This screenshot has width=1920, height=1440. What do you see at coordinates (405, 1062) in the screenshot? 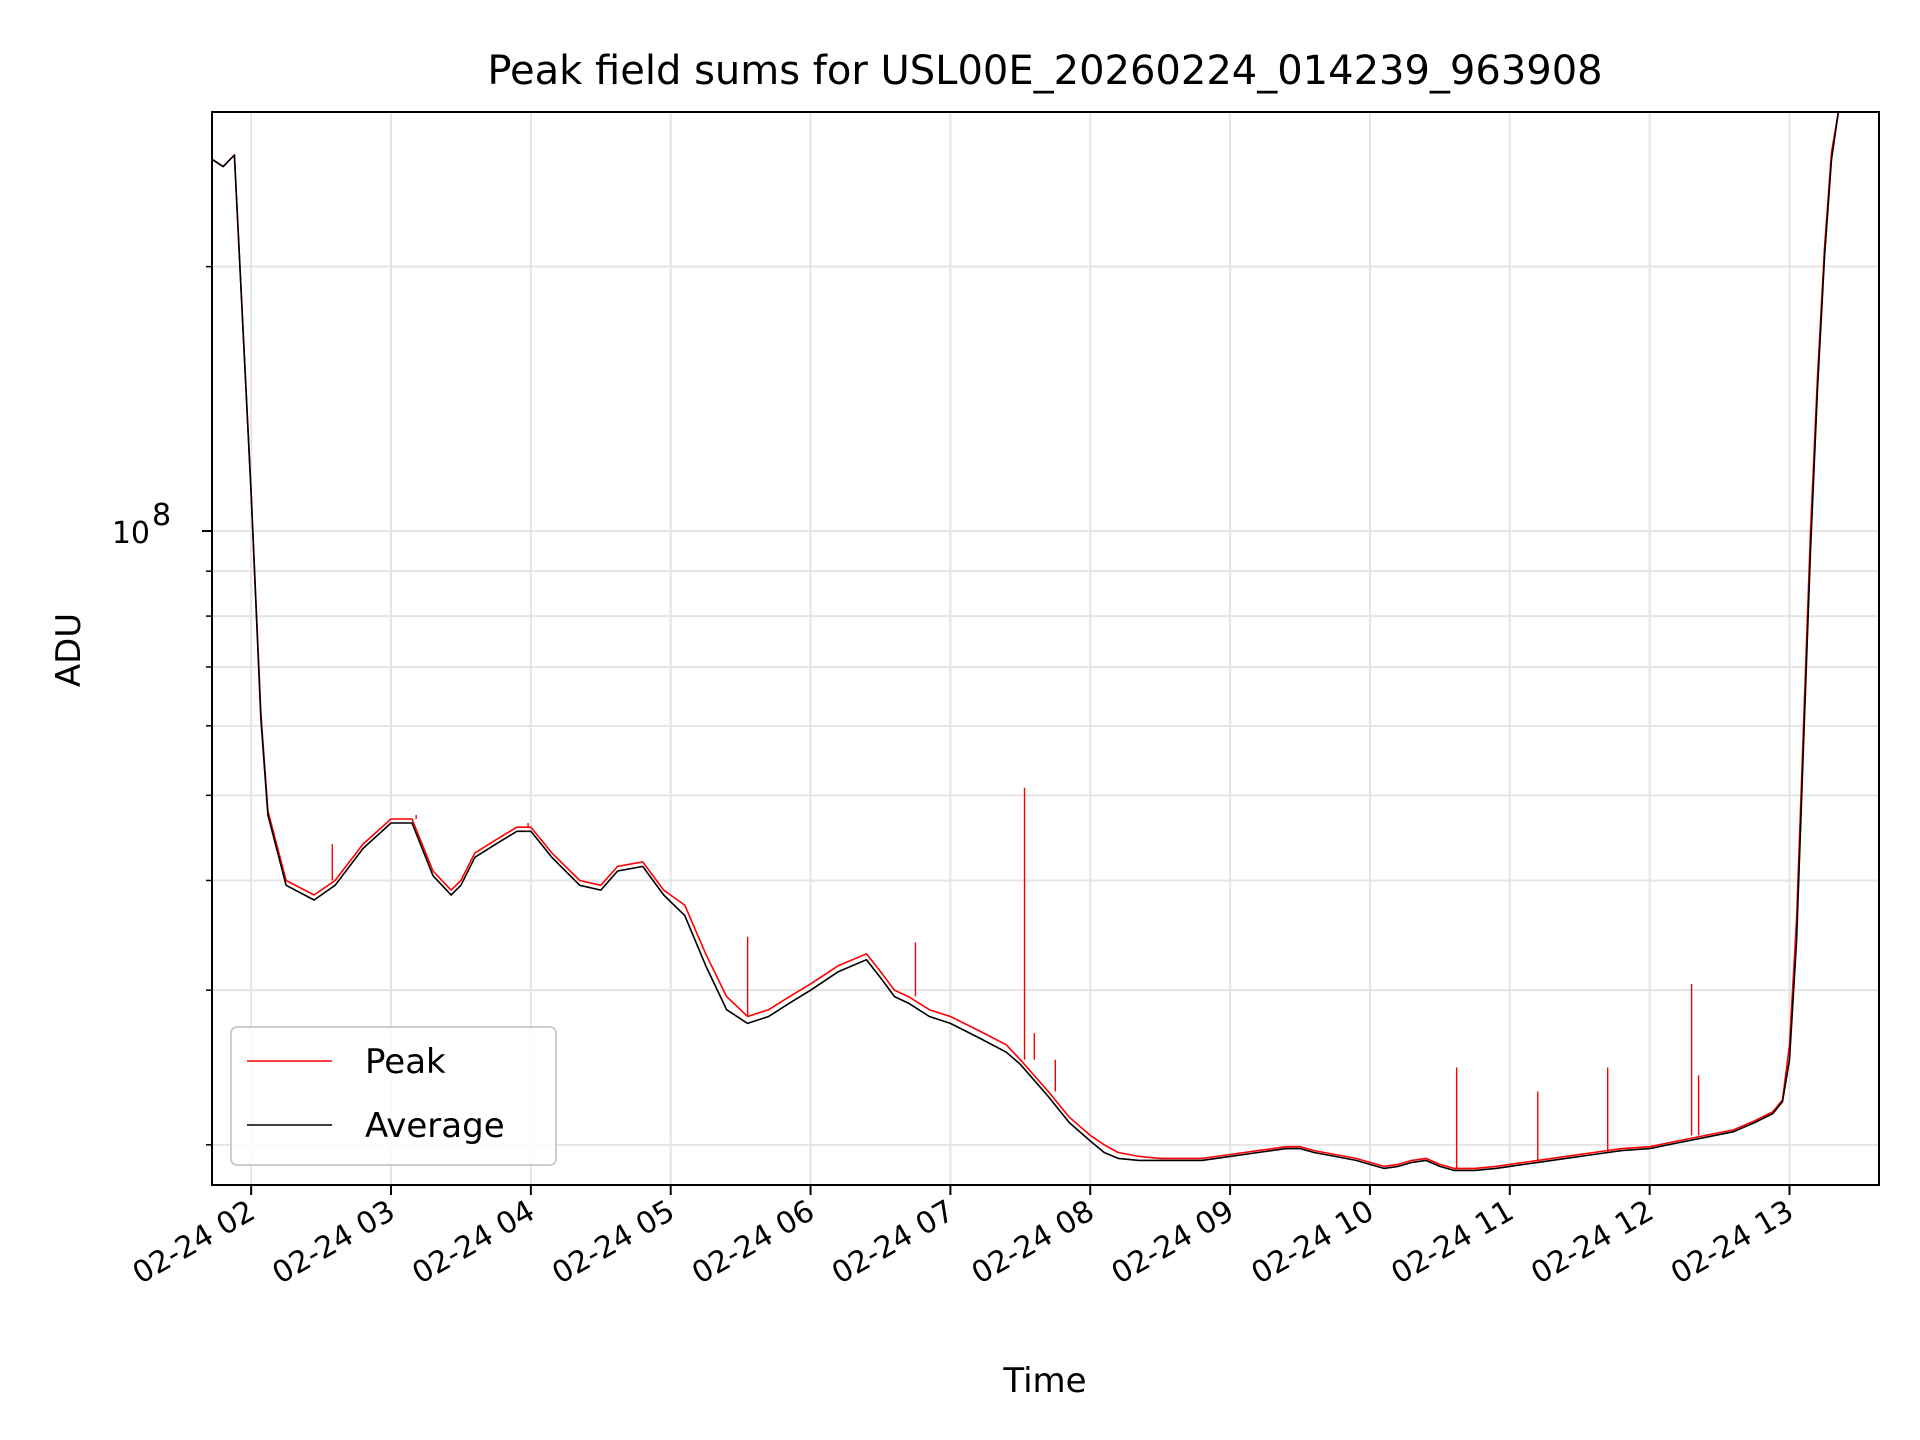
I see `legend-label-peak: Peak` at bounding box center [405, 1062].